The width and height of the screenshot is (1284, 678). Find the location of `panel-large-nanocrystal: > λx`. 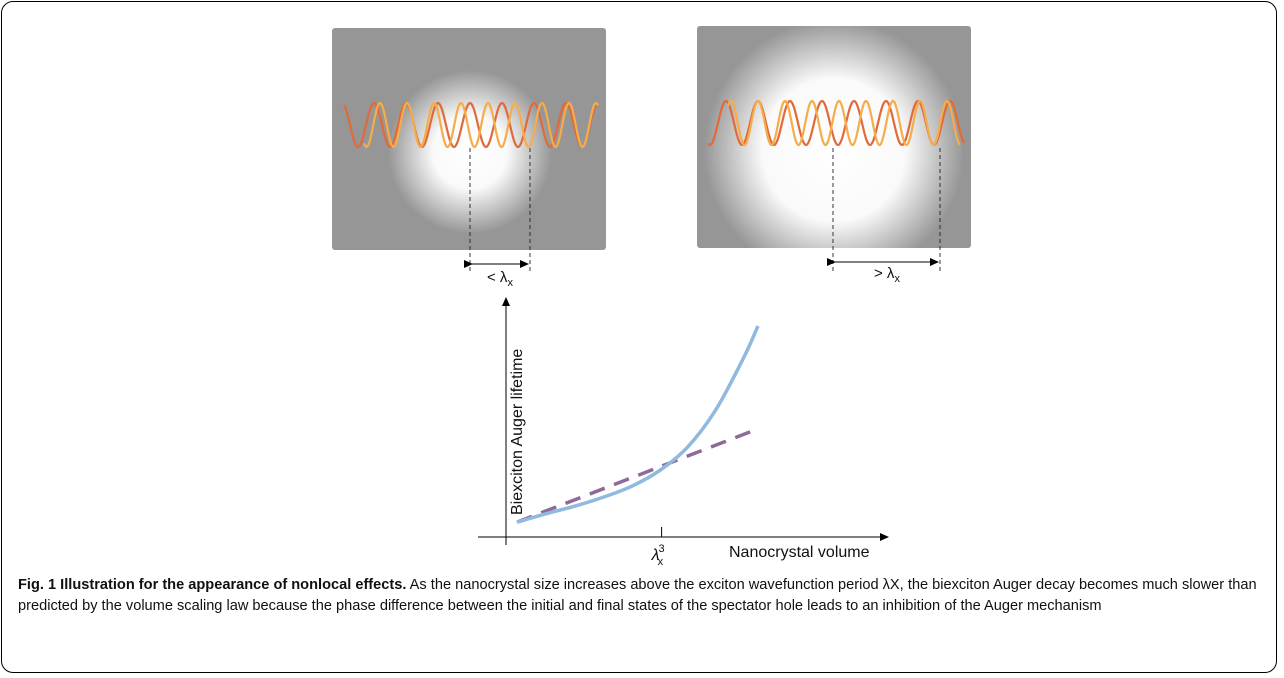

panel-large-nanocrystal: > λx is located at coordinates (834, 155).